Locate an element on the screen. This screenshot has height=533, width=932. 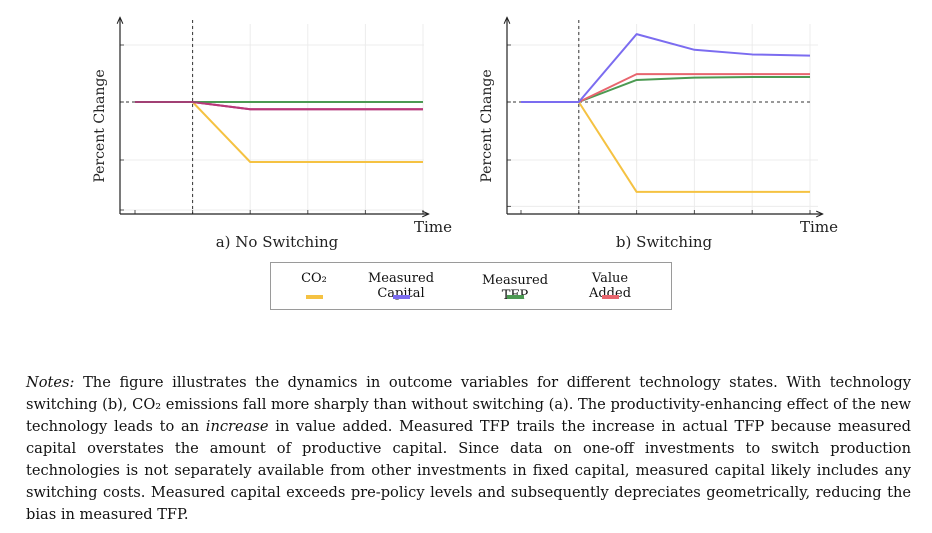
series-line-overlap is located at coordinates (279, 106).